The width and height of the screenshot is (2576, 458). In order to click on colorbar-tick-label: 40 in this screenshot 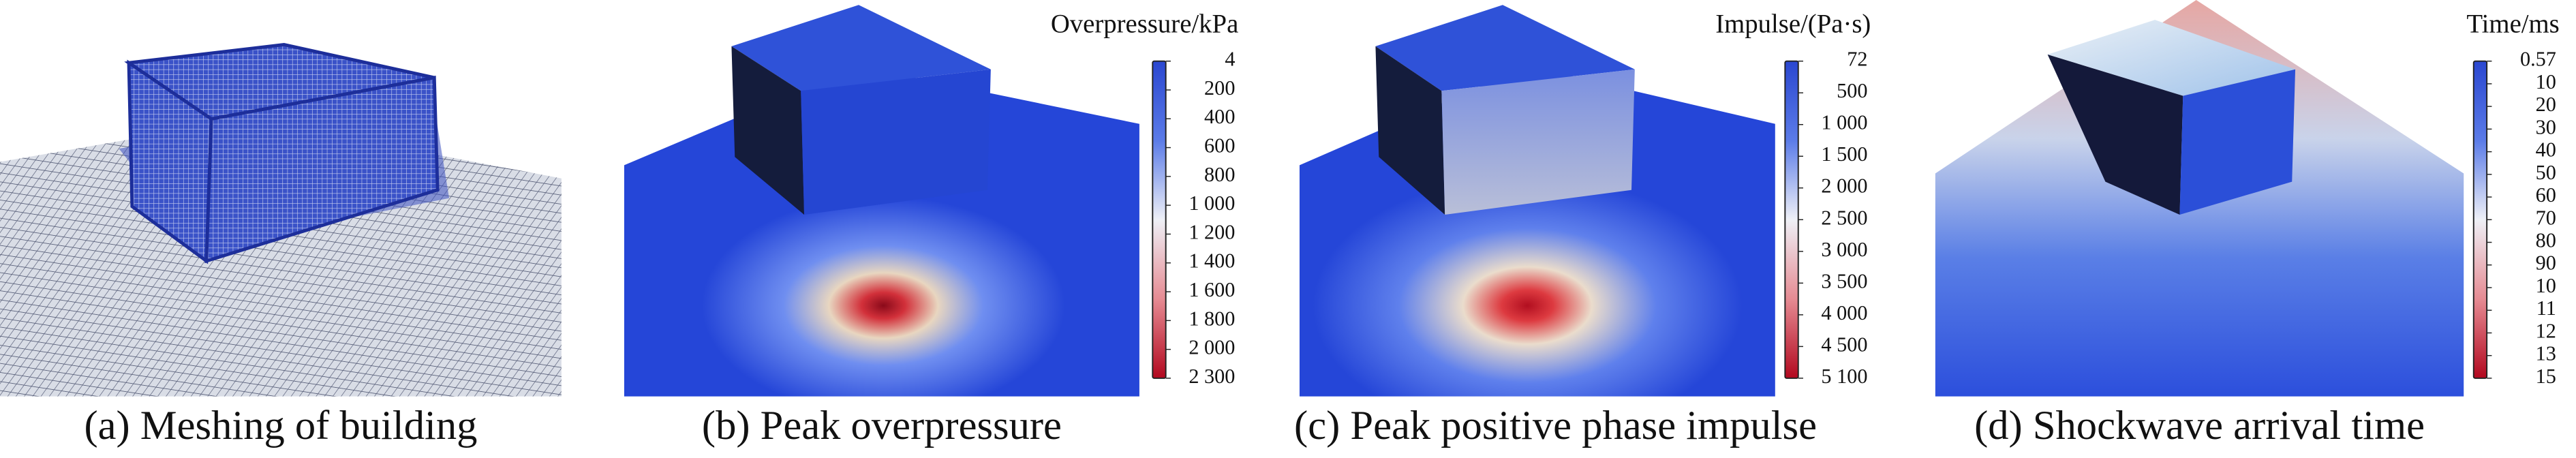, I will do `click(2546, 150)`.